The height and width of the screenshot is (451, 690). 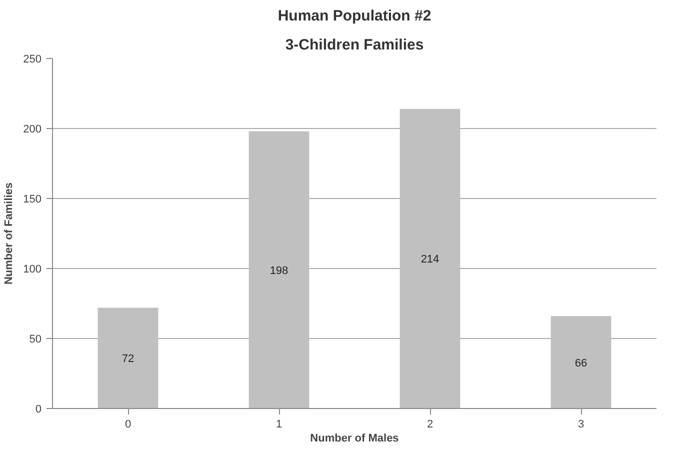 I want to click on data-label: 72, so click(x=128, y=359).